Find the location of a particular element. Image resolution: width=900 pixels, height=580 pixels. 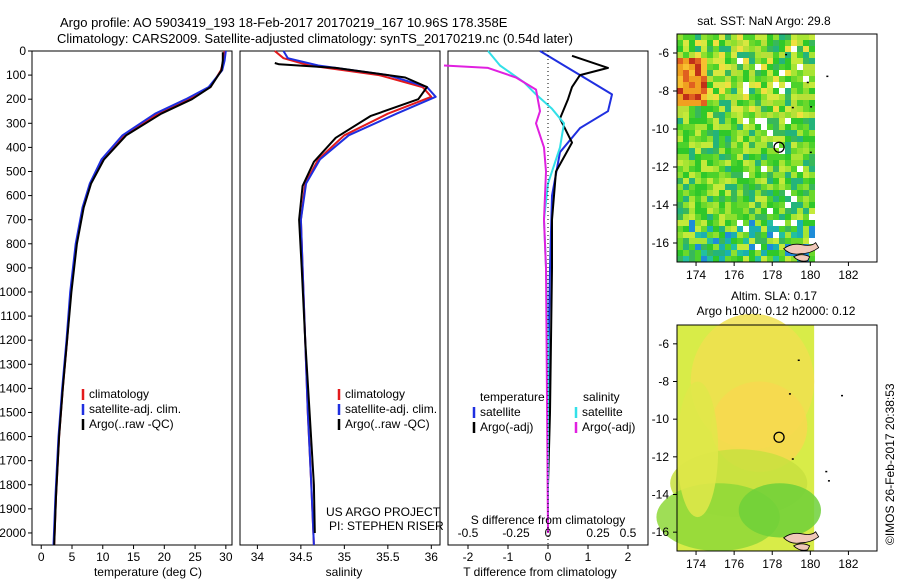

depth-tick-label: 900 is located at coordinates (16, 268).